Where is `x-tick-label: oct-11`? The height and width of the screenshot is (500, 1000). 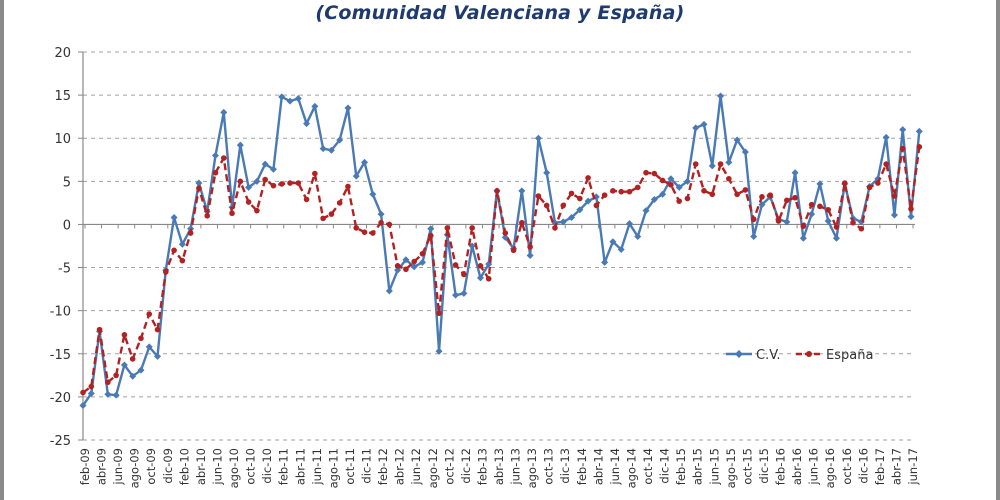 x-tick-label: oct-11 is located at coordinates (350, 466).